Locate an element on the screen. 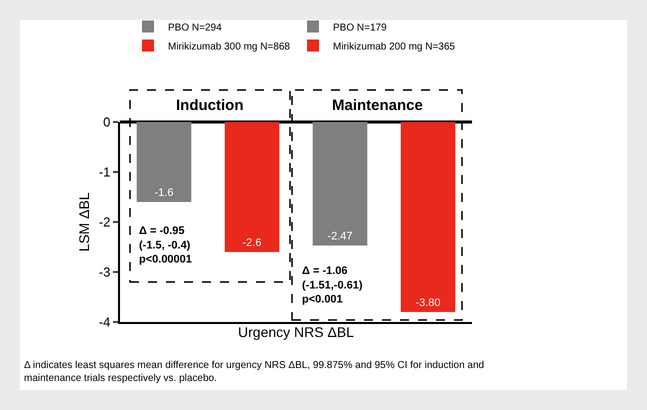 This screenshot has height=410, width=647. y-tick-label: 0 is located at coordinates (106, 122).